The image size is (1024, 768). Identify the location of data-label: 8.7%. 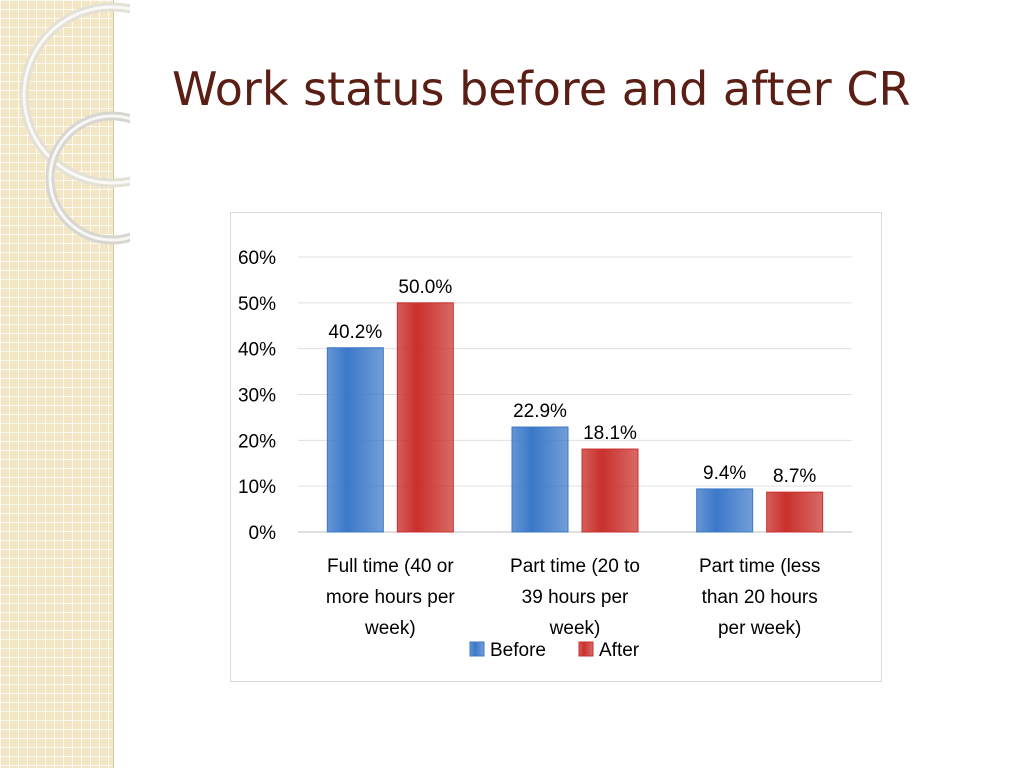
(794, 476).